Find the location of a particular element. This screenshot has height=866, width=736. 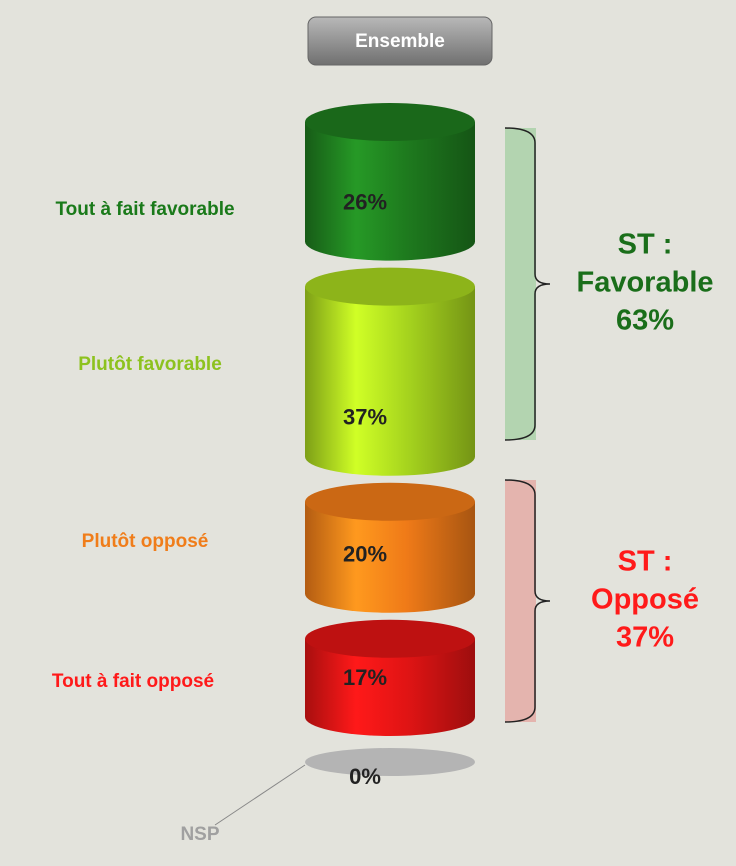

header-button is located at coordinates (400, 41).